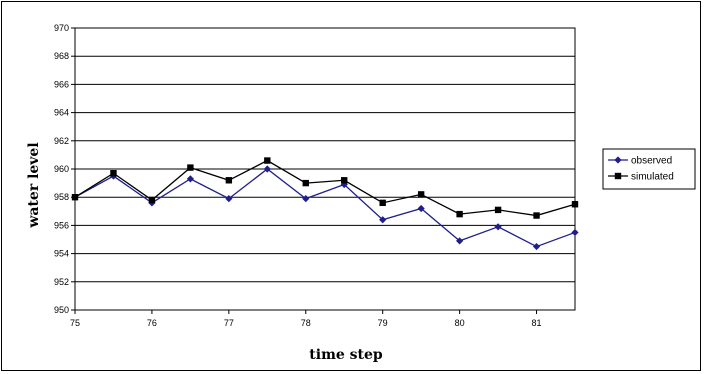 The width and height of the screenshot is (704, 374). What do you see at coordinates (61, 254) in the screenshot?
I see `y-tick-label: 954` at bounding box center [61, 254].